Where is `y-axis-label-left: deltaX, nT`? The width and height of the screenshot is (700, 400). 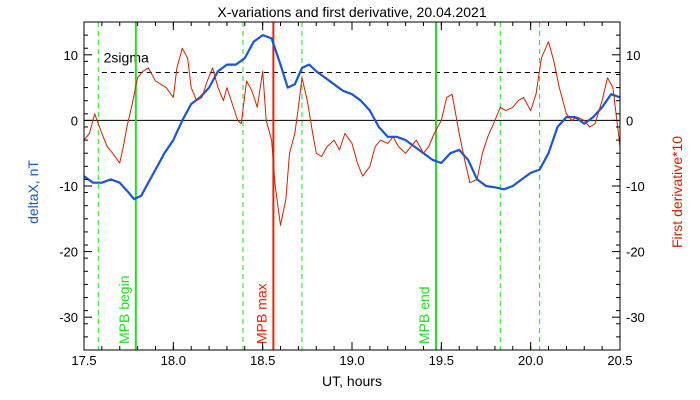 y-axis-label-left: deltaX, nT is located at coordinates (33, 192).